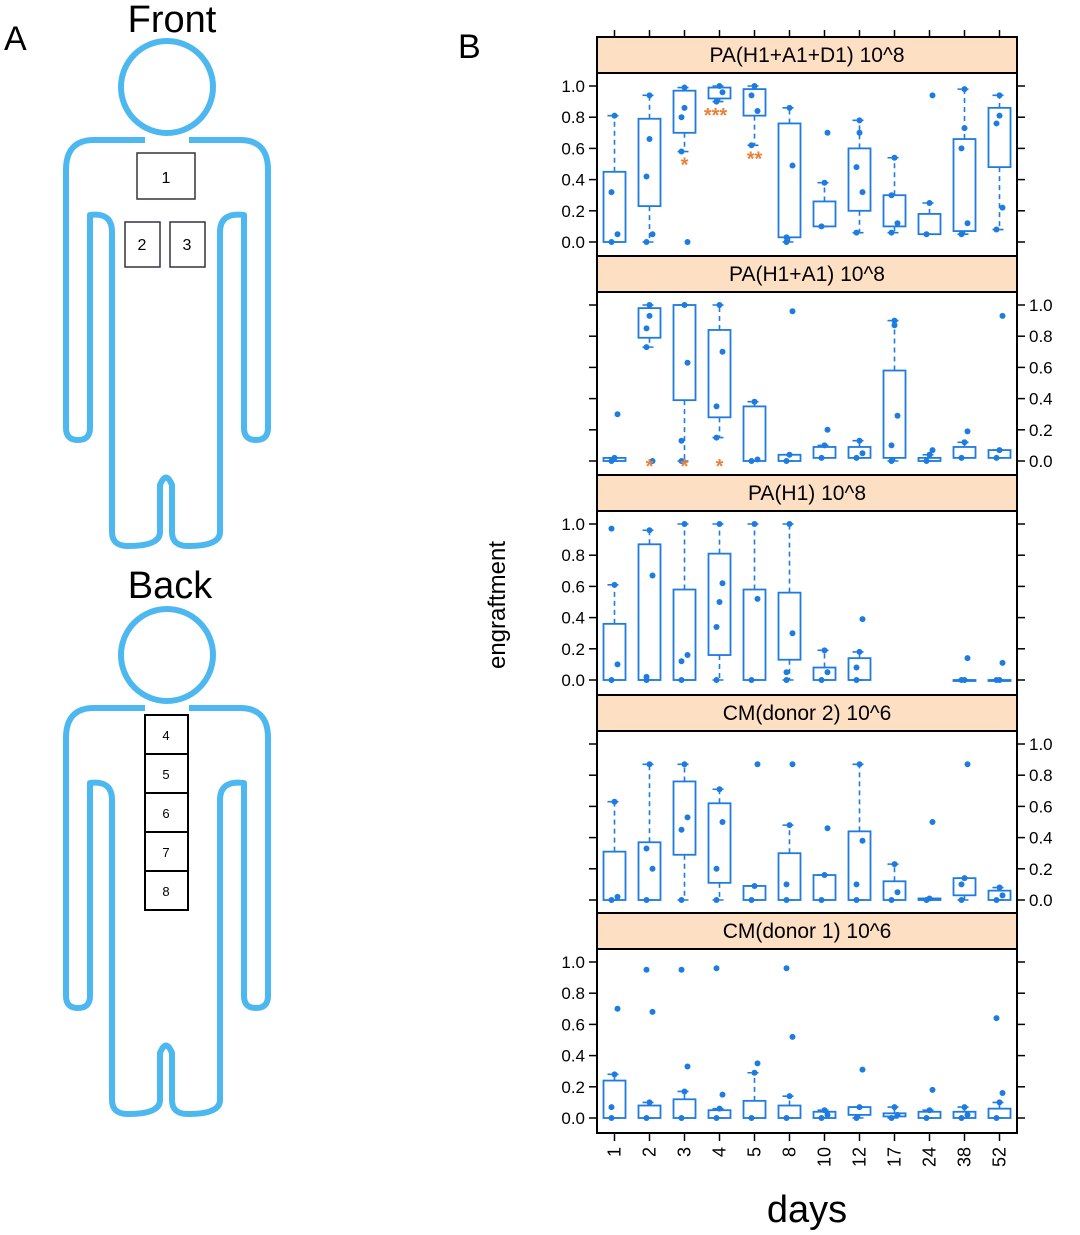  Describe the element at coordinates (1041, 336) in the screenshot. I see `y-tick-label: 0.8` at that location.